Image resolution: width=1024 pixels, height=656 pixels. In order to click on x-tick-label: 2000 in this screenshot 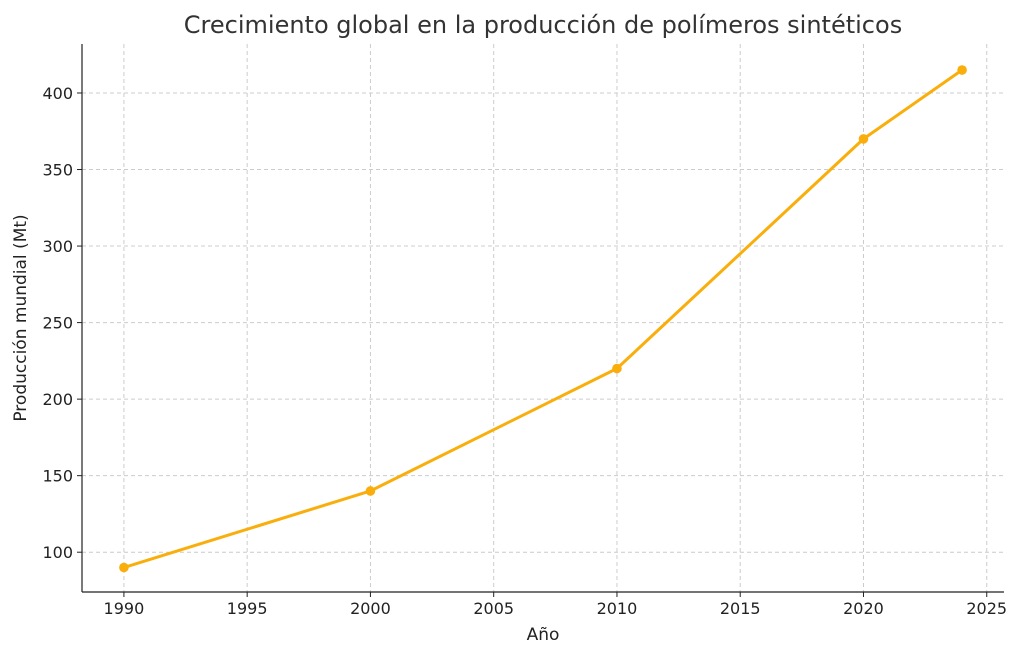, I will do `click(370, 608)`.